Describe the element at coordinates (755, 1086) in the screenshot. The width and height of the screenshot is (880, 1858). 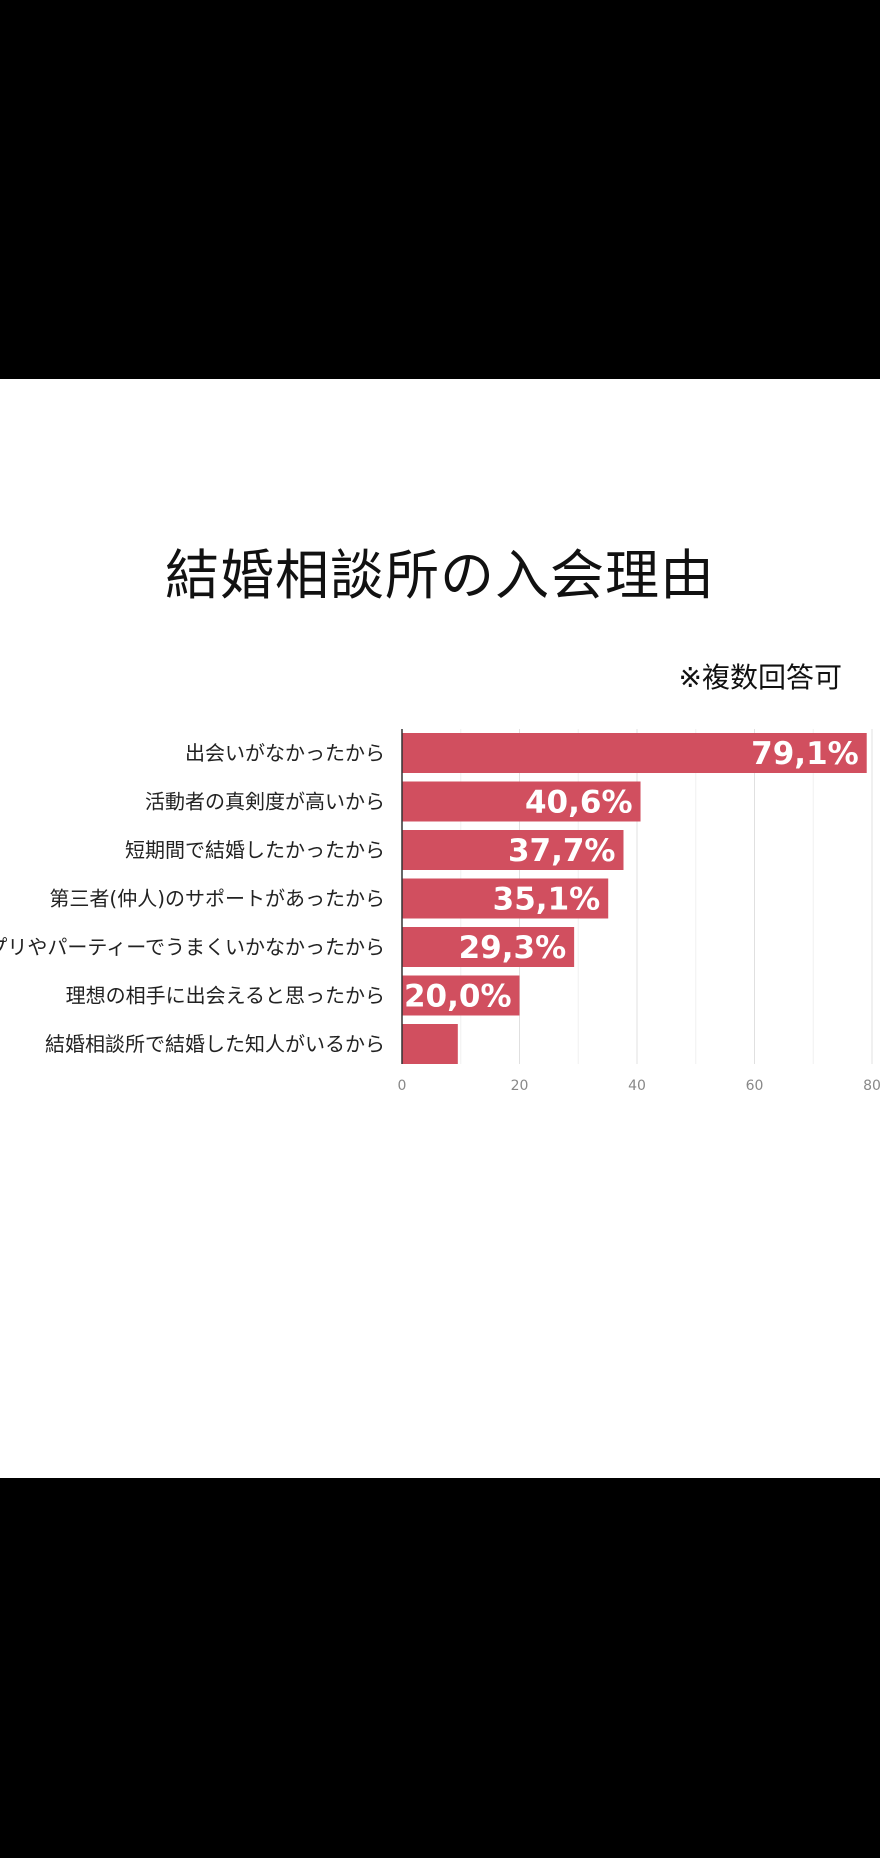
I see `x-tick-label: 60` at that location.